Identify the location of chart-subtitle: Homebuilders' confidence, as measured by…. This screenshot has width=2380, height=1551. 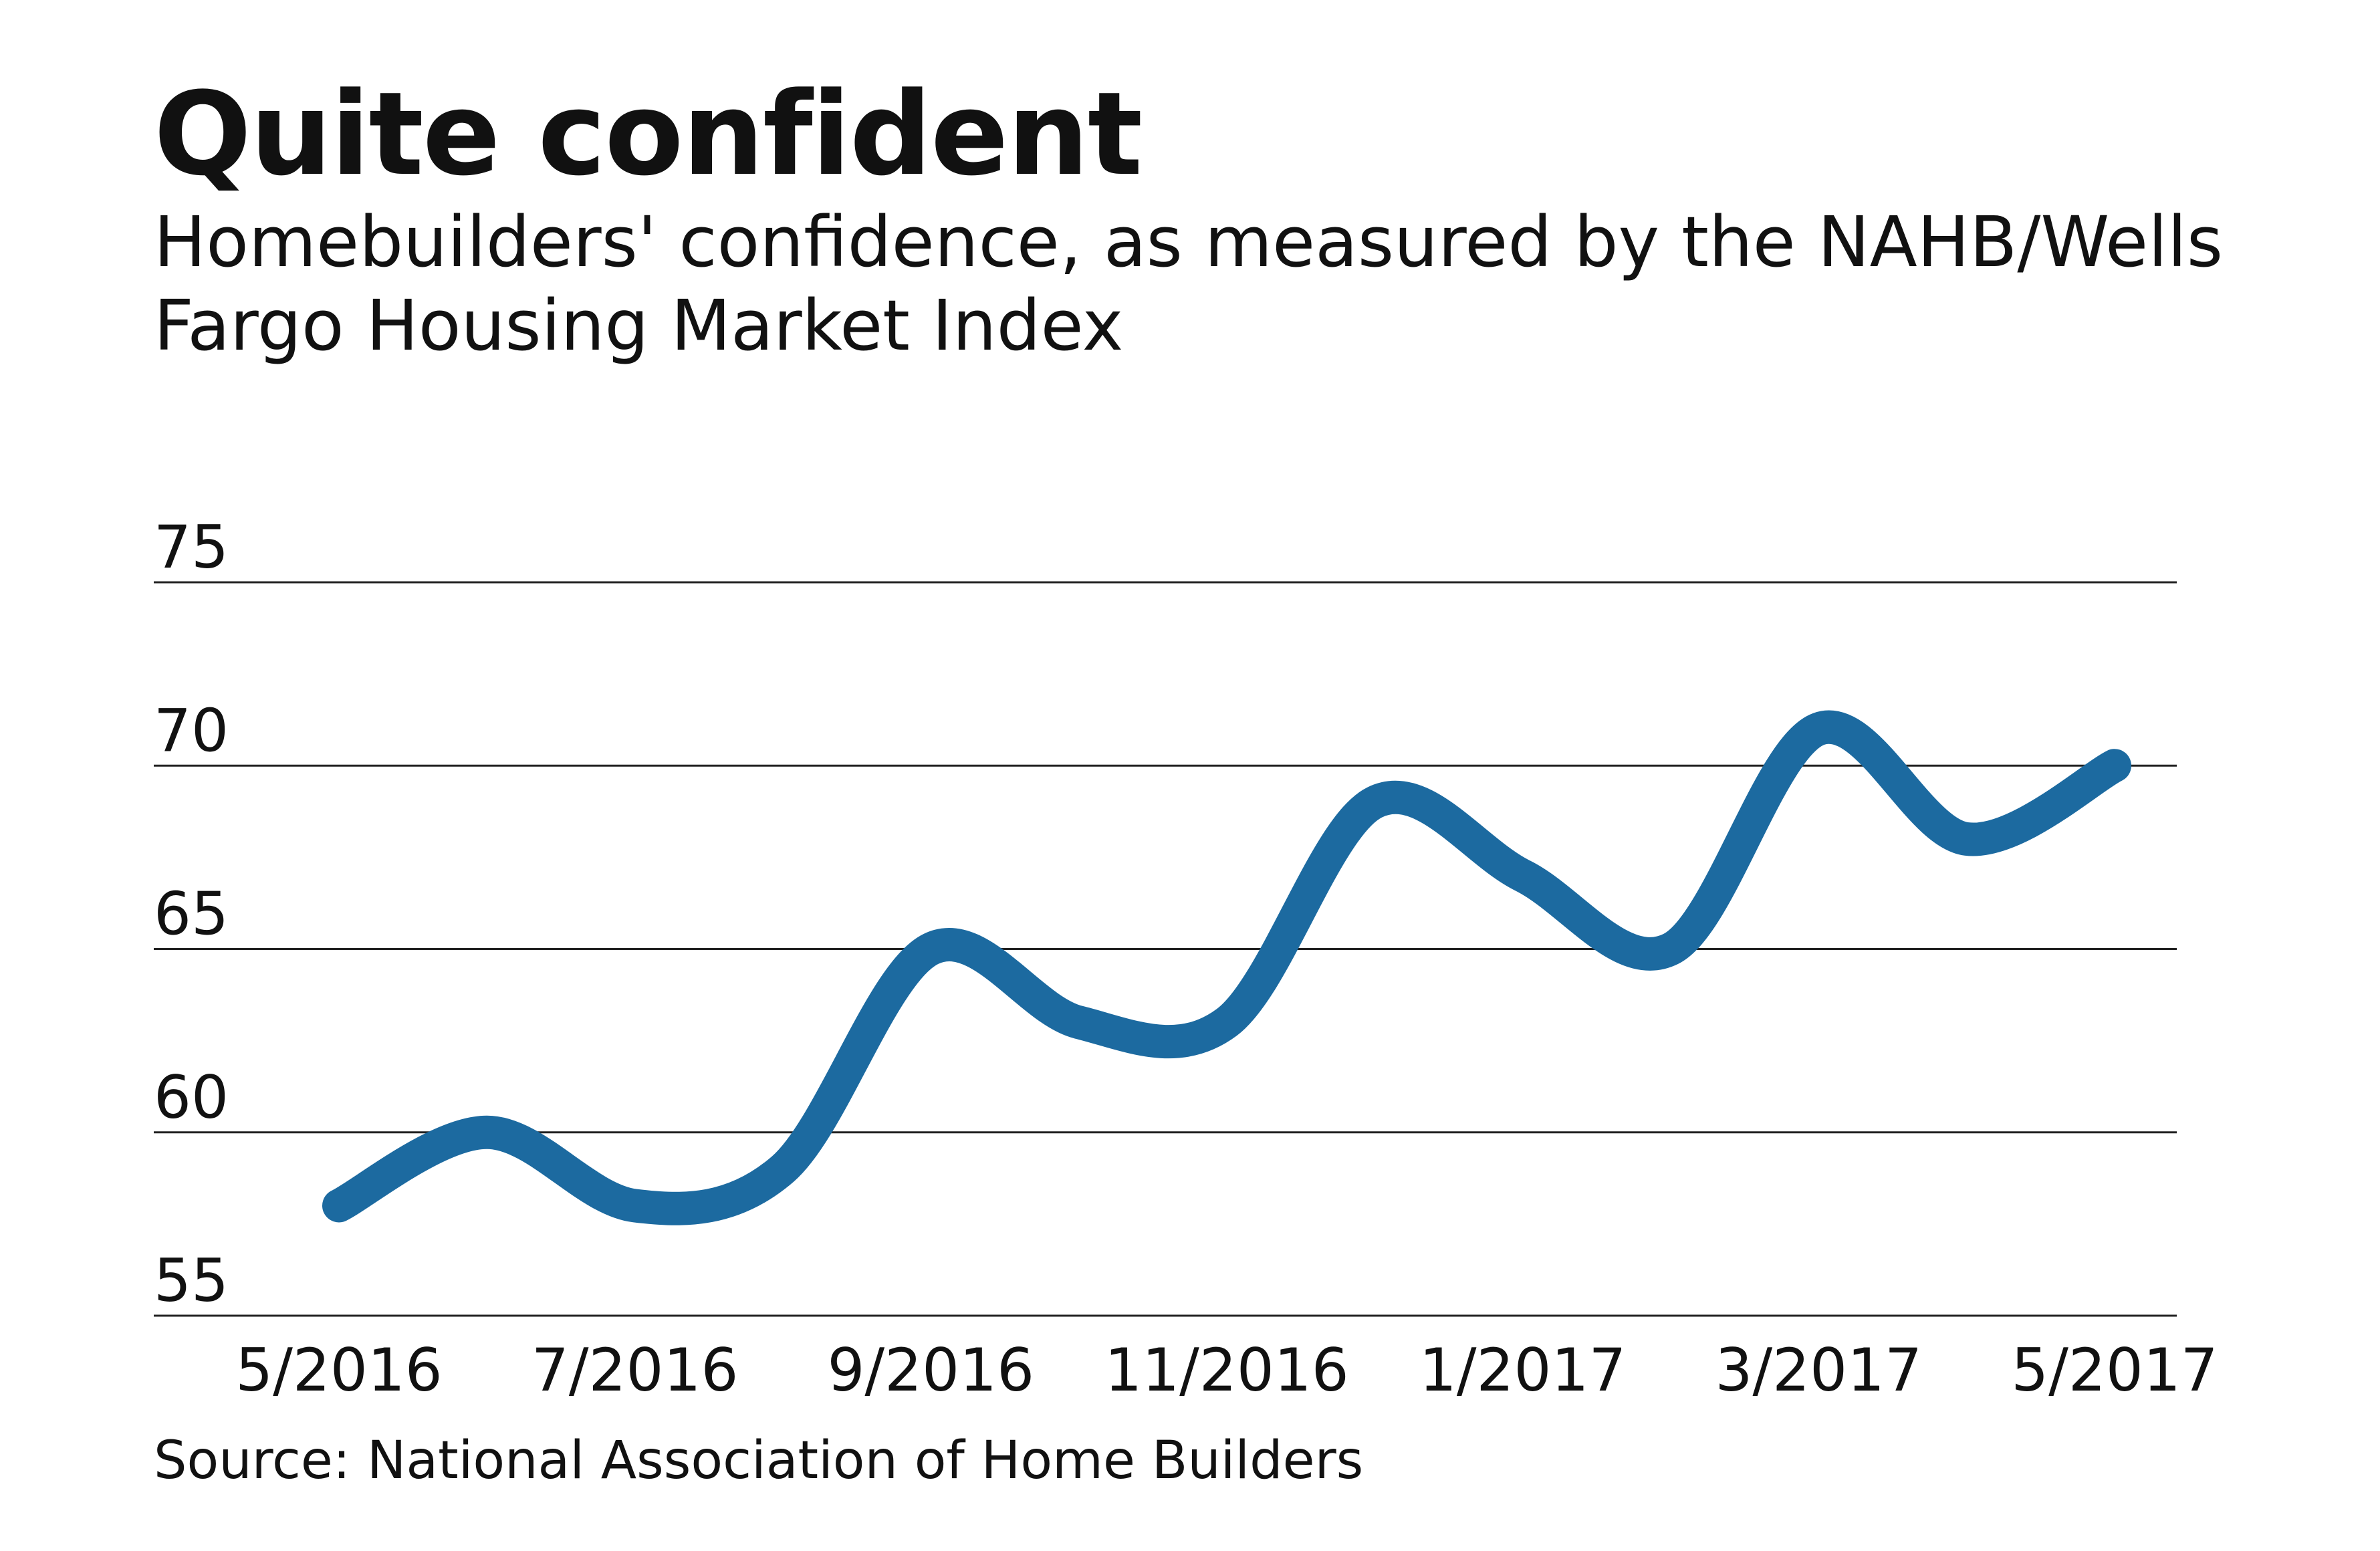
(1189, 283).